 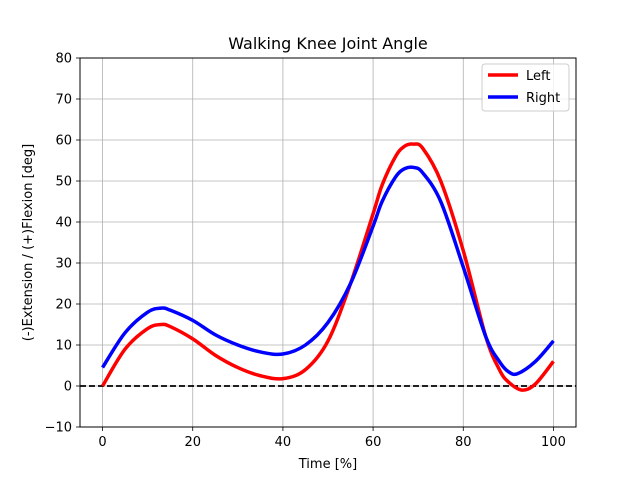 I want to click on x-tick-label: 40, so click(x=283, y=442).